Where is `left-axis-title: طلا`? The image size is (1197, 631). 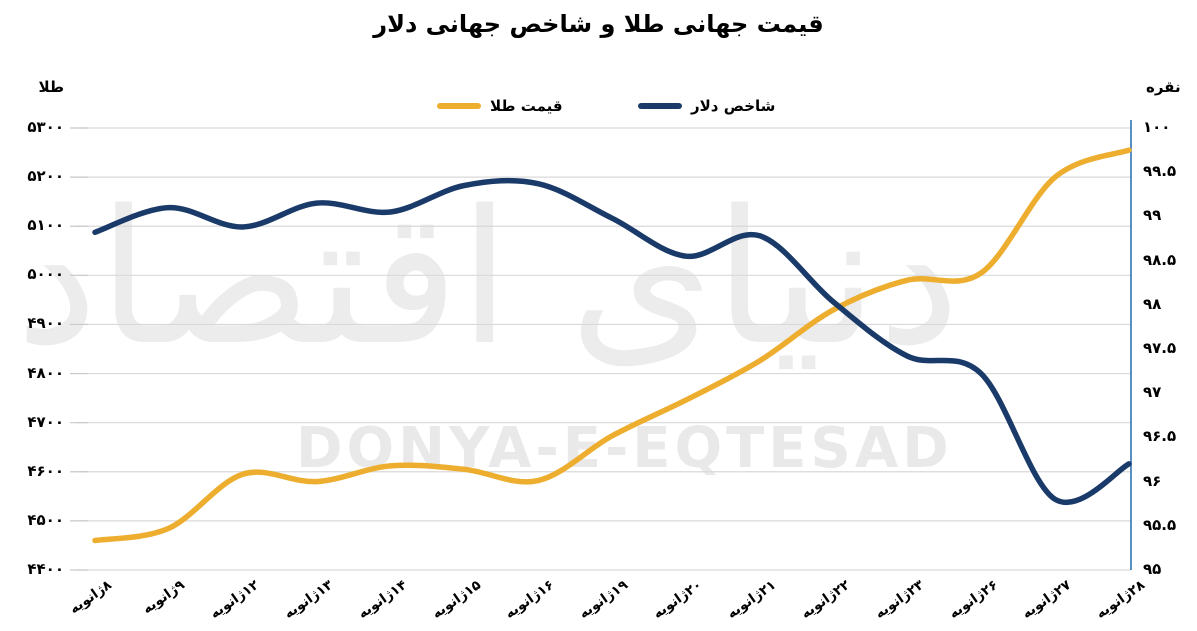 left-axis-title: طلا is located at coordinates (51, 87).